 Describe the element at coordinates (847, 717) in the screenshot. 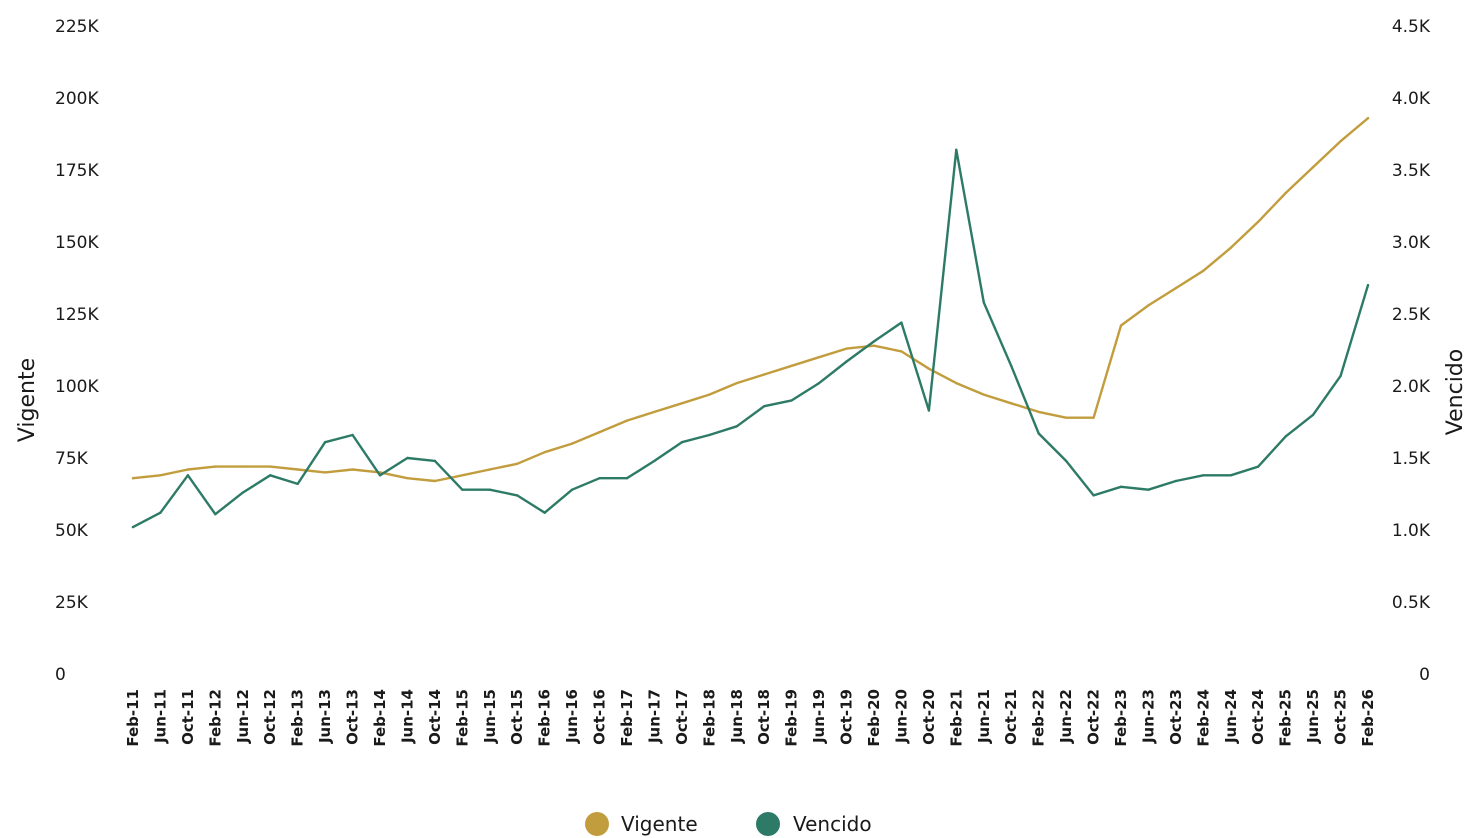

I see `x-tick-label: Oct-19` at that location.